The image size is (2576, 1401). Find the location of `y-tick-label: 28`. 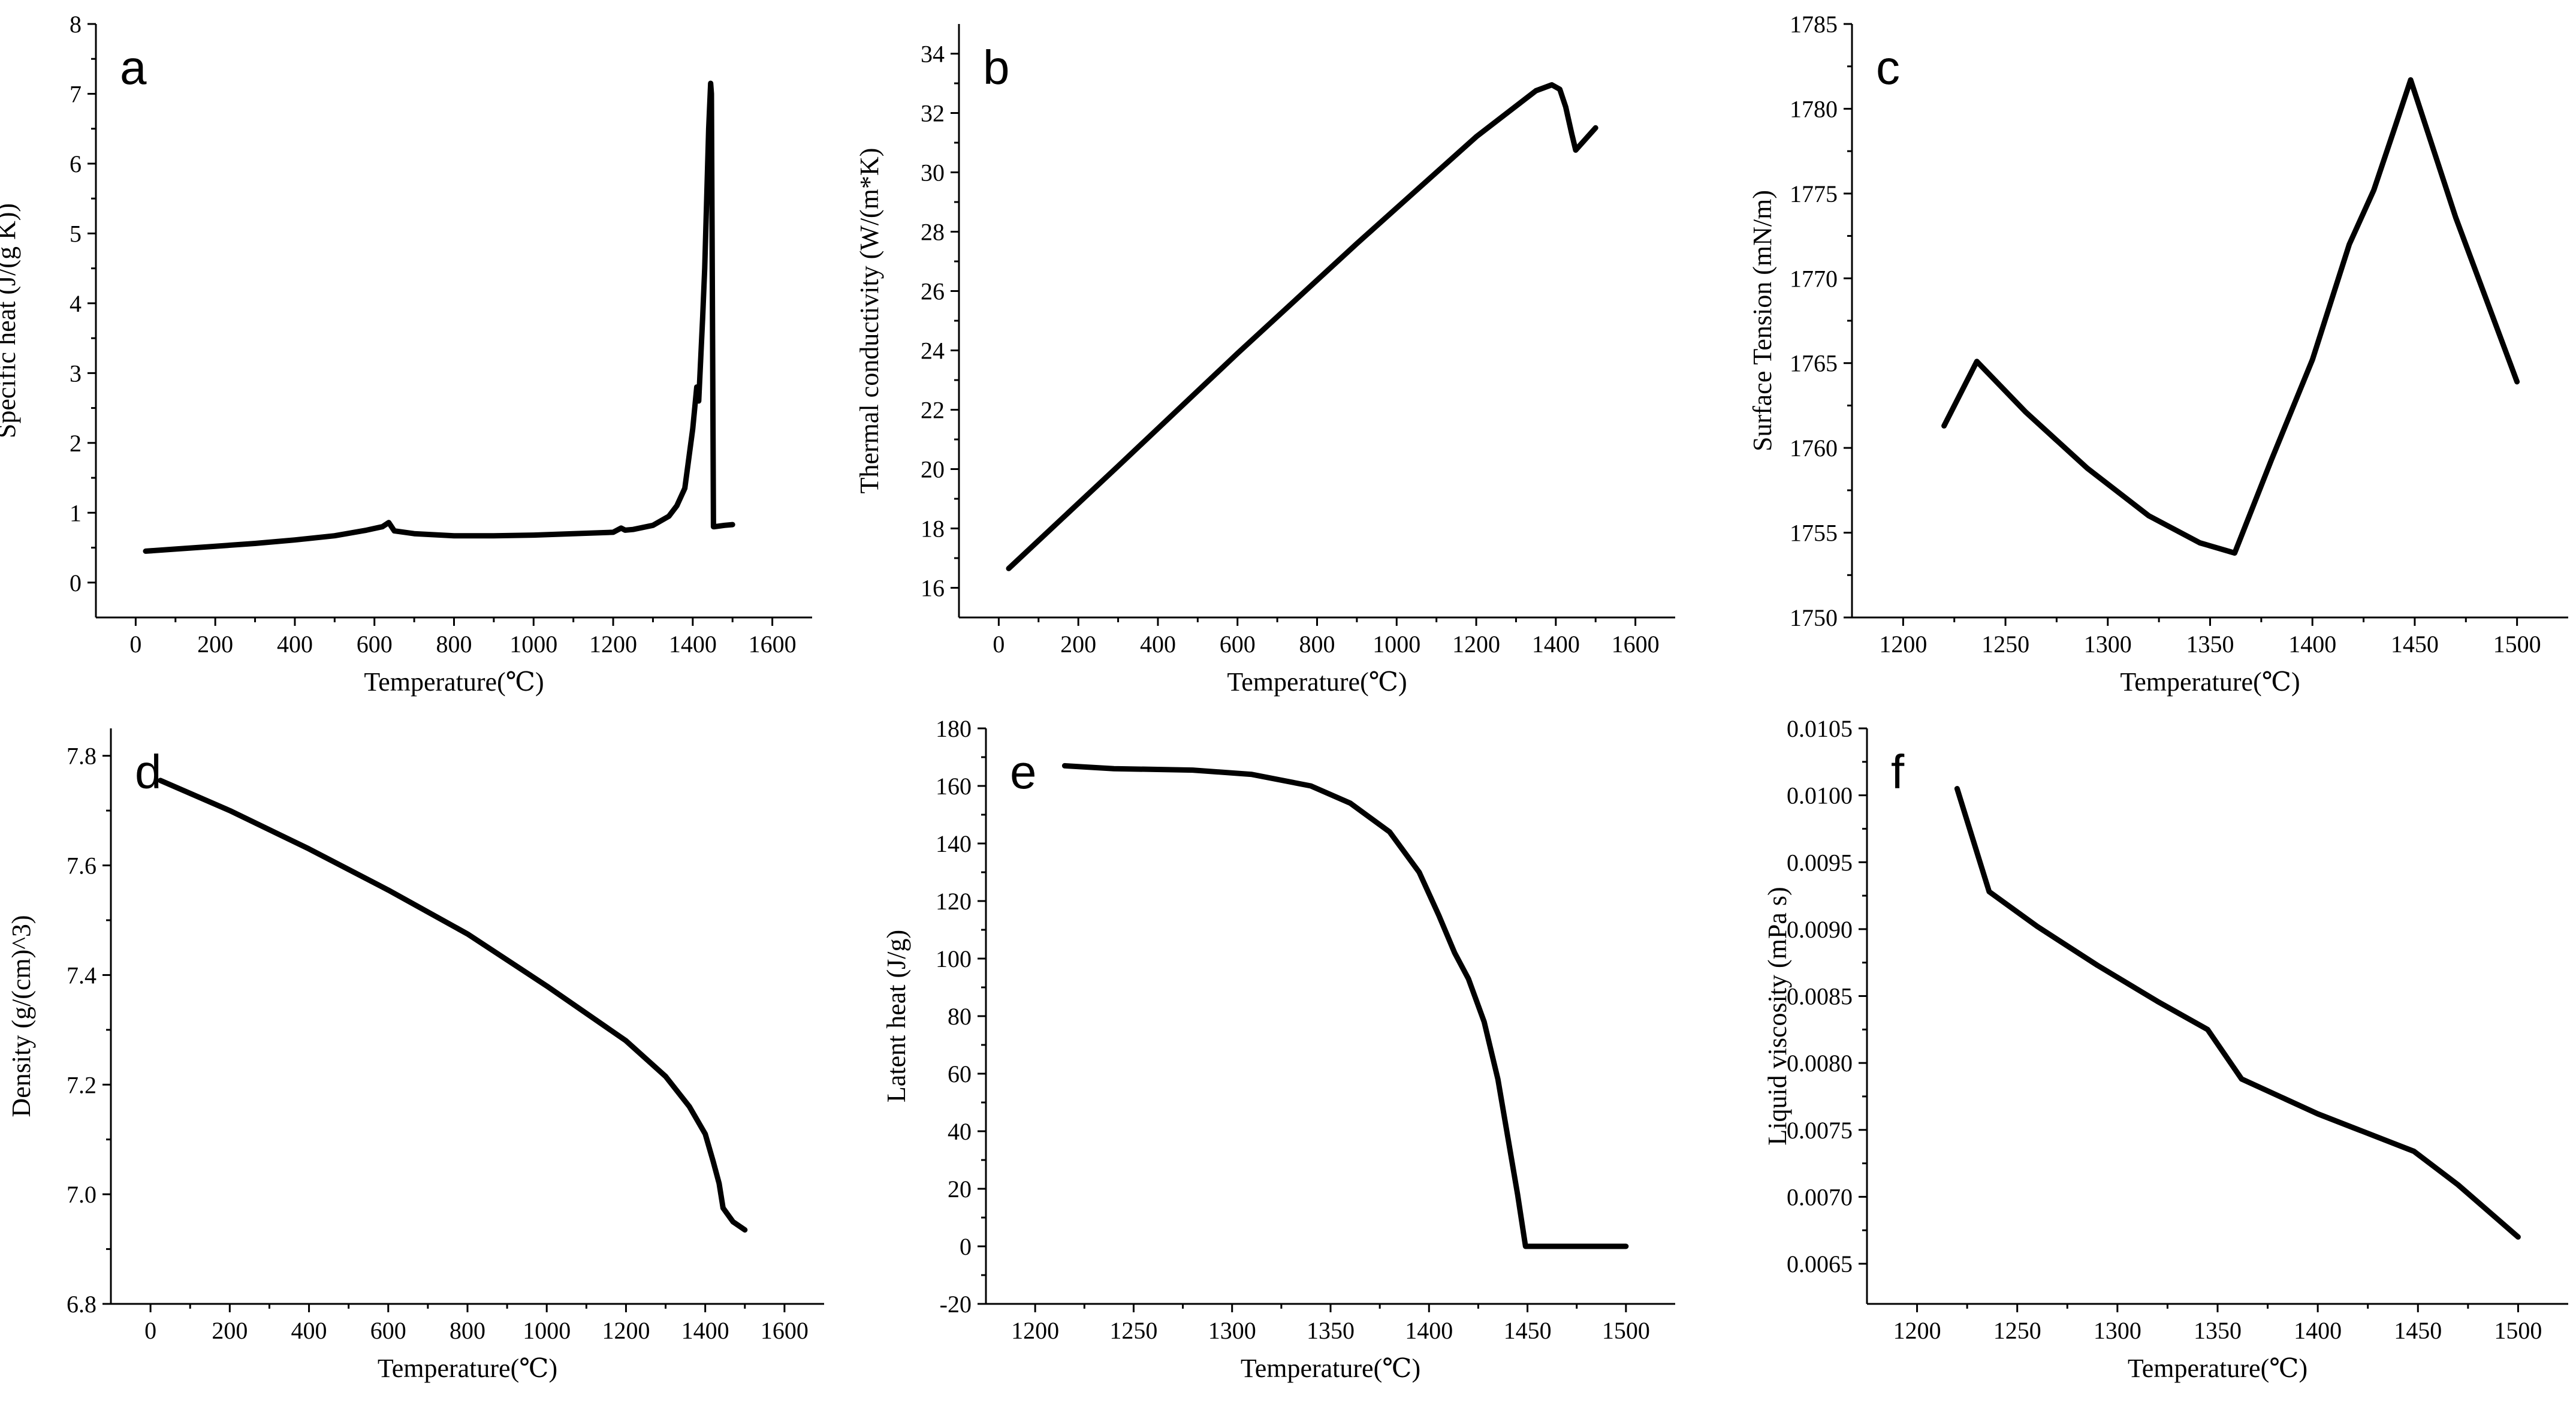

y-tick-label: 28 is located at coordinates (933, 232).